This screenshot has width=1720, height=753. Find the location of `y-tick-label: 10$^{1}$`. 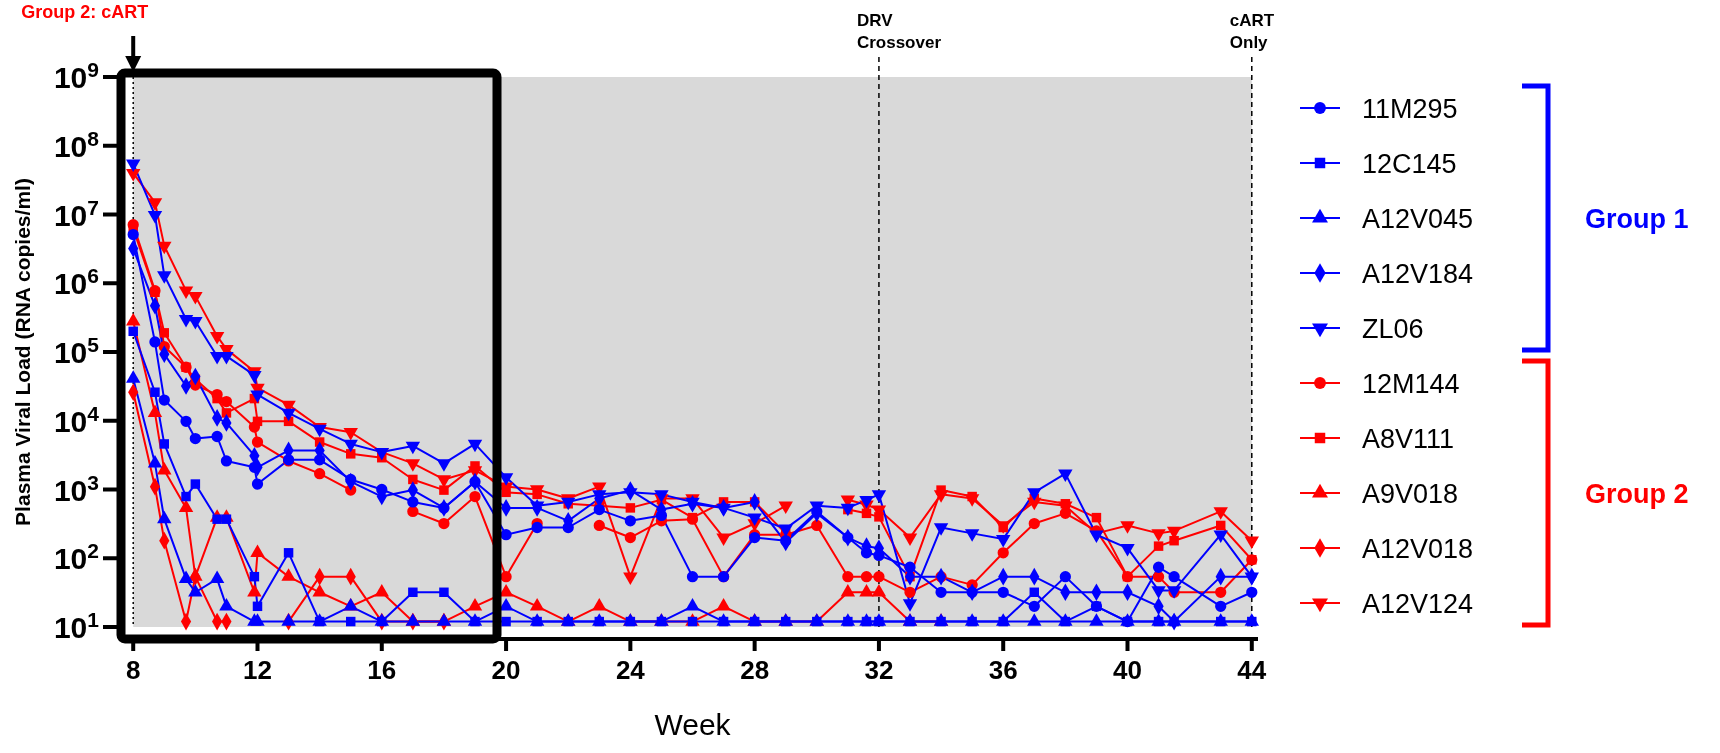

y-tick-label: 10$^{1}$ is located at coordinates (76, 625).